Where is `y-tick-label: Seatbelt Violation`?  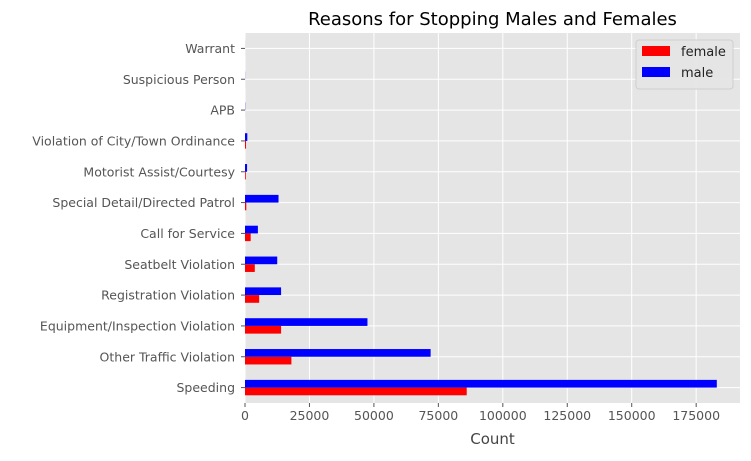
y-tick-label: Seatbelt Violation is located at coordinates (179, 264).